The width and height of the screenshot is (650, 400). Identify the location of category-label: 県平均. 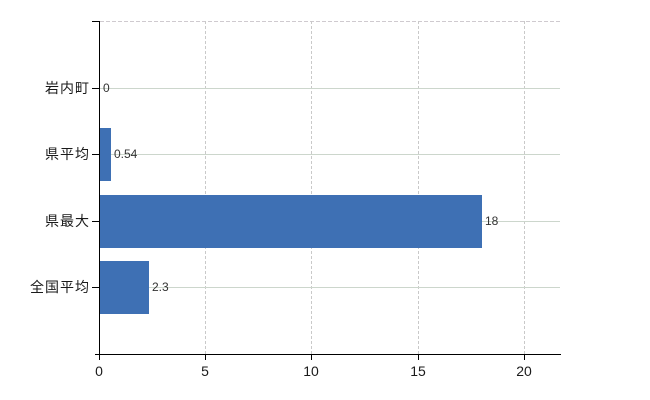
(67, 154).